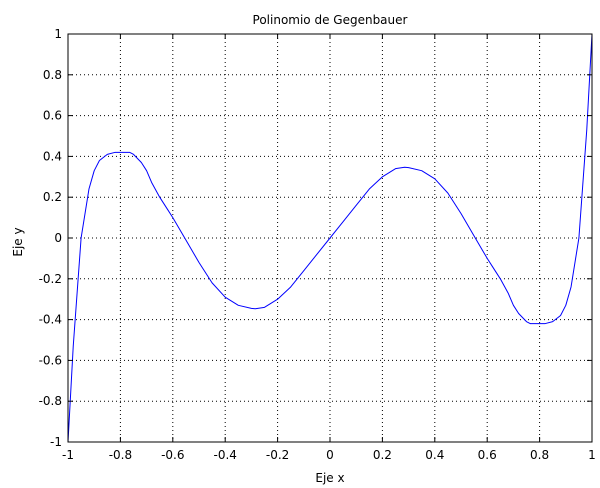 This screenshot has width=600, height=488. I want to click on y-tick-label: -0.8, so click(50, 401).